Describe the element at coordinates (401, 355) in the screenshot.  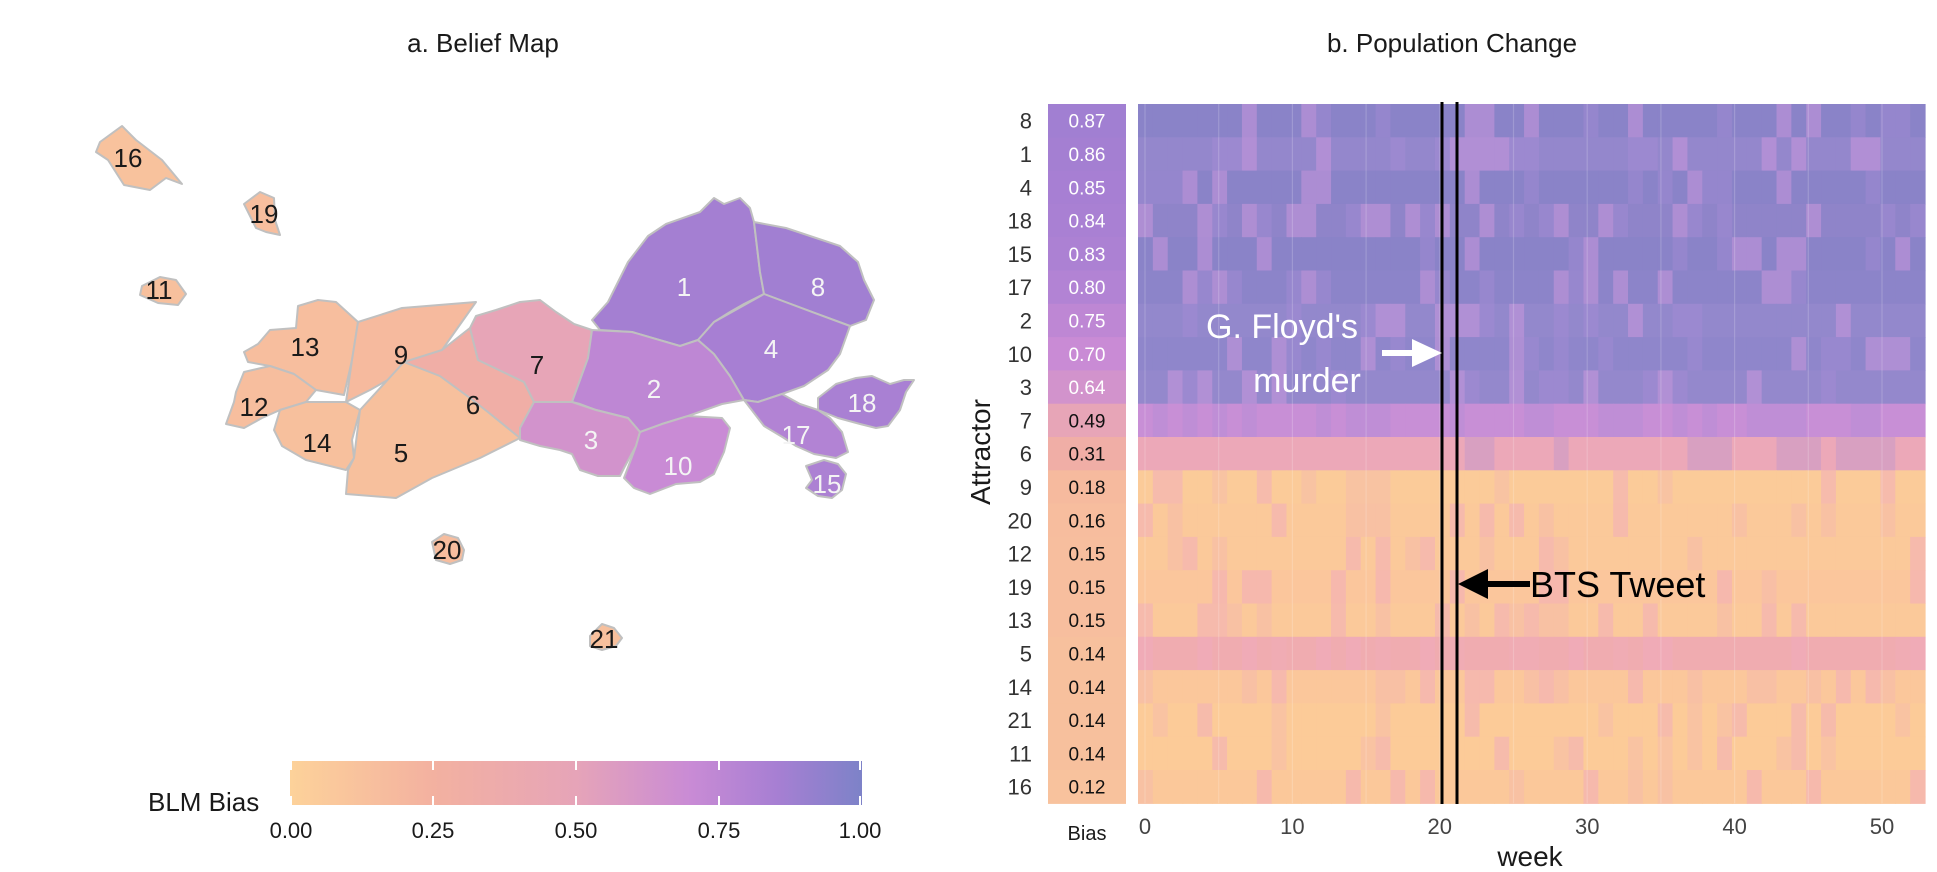
I see `region-label-9: 9` at that location.